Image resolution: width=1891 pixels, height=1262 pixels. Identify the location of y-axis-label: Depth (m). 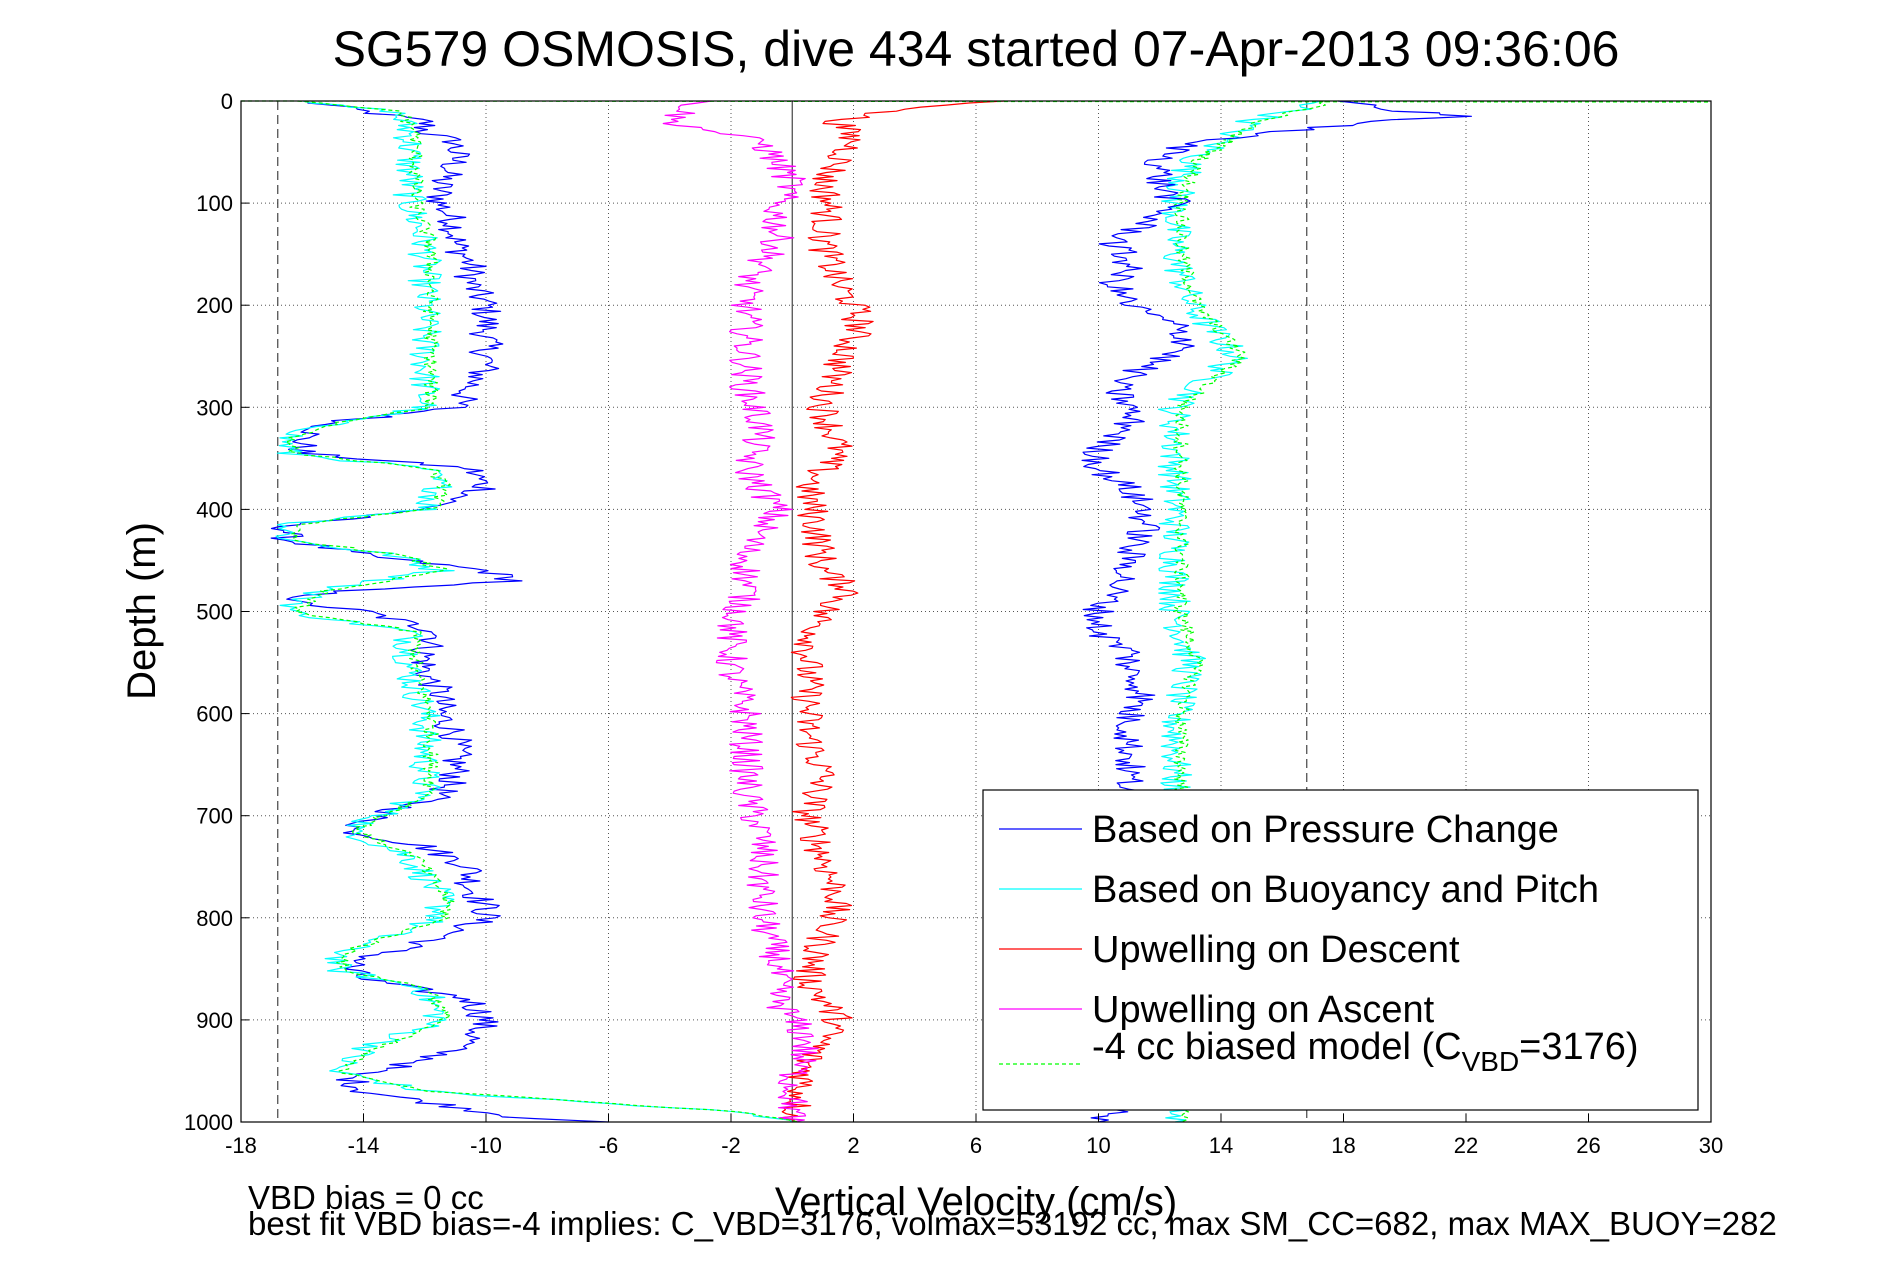
(142, 611).